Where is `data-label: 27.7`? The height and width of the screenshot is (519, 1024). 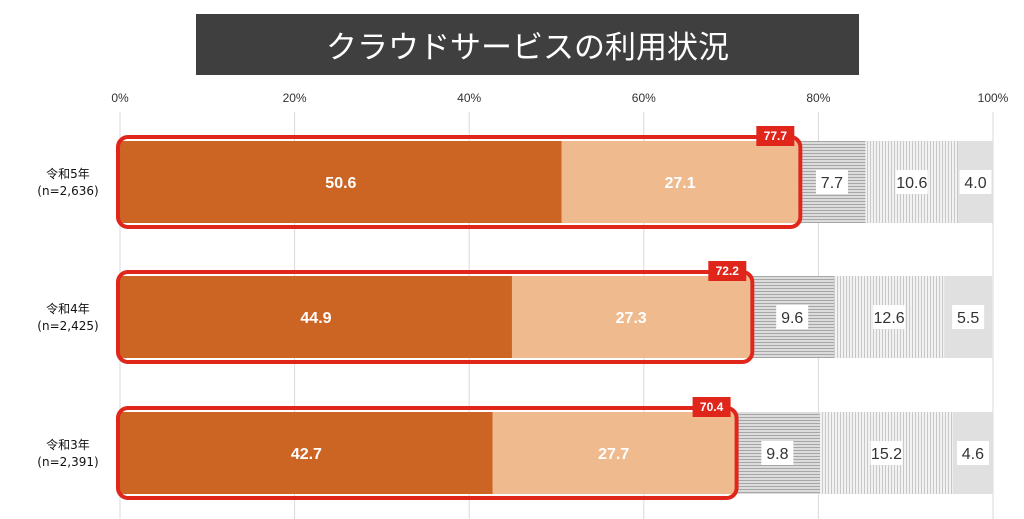 data-label: 27.7 is located at coordinates (613, 454).